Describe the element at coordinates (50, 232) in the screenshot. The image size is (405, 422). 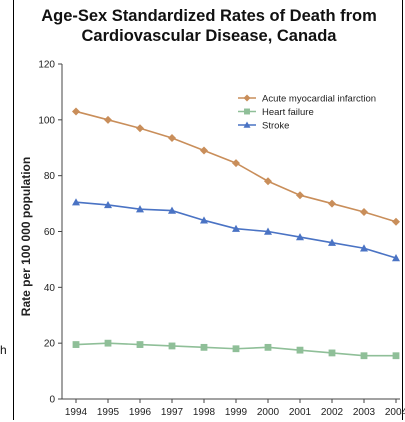
I see `y-tick-label: 60` at that location.